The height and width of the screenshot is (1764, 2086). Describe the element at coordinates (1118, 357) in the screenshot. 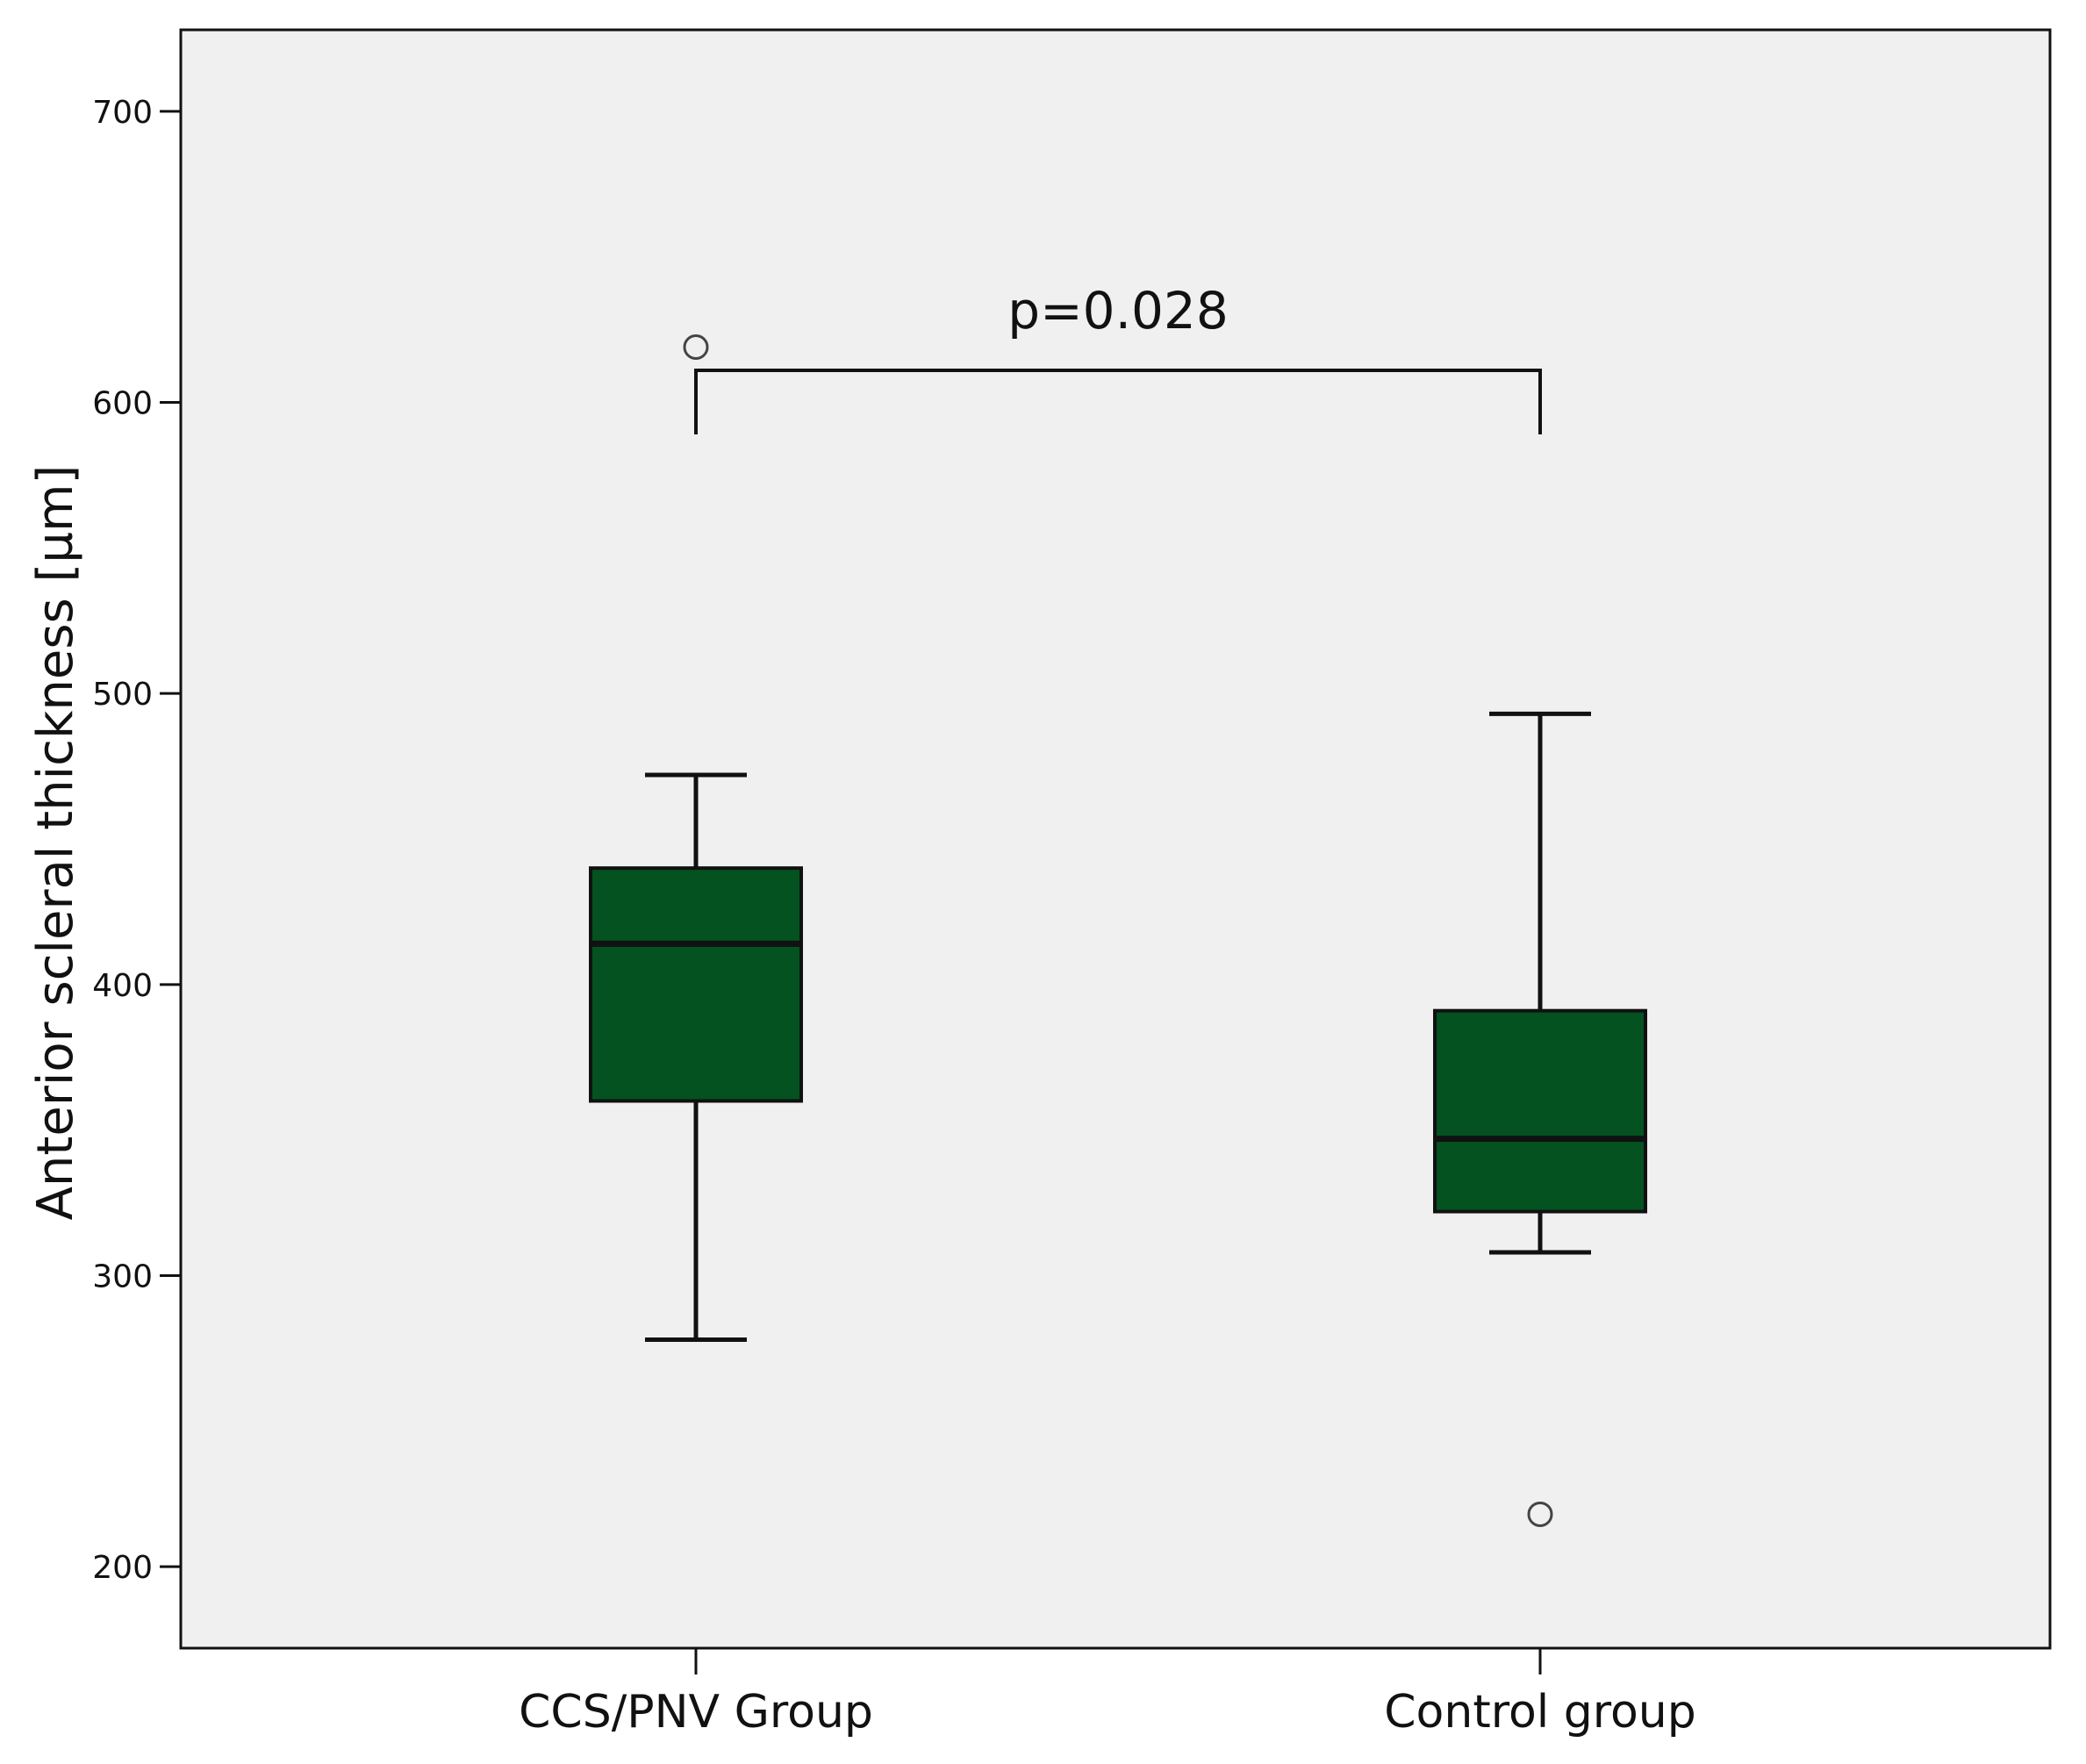

I see `significance-annotation: p=0.028` at that location.